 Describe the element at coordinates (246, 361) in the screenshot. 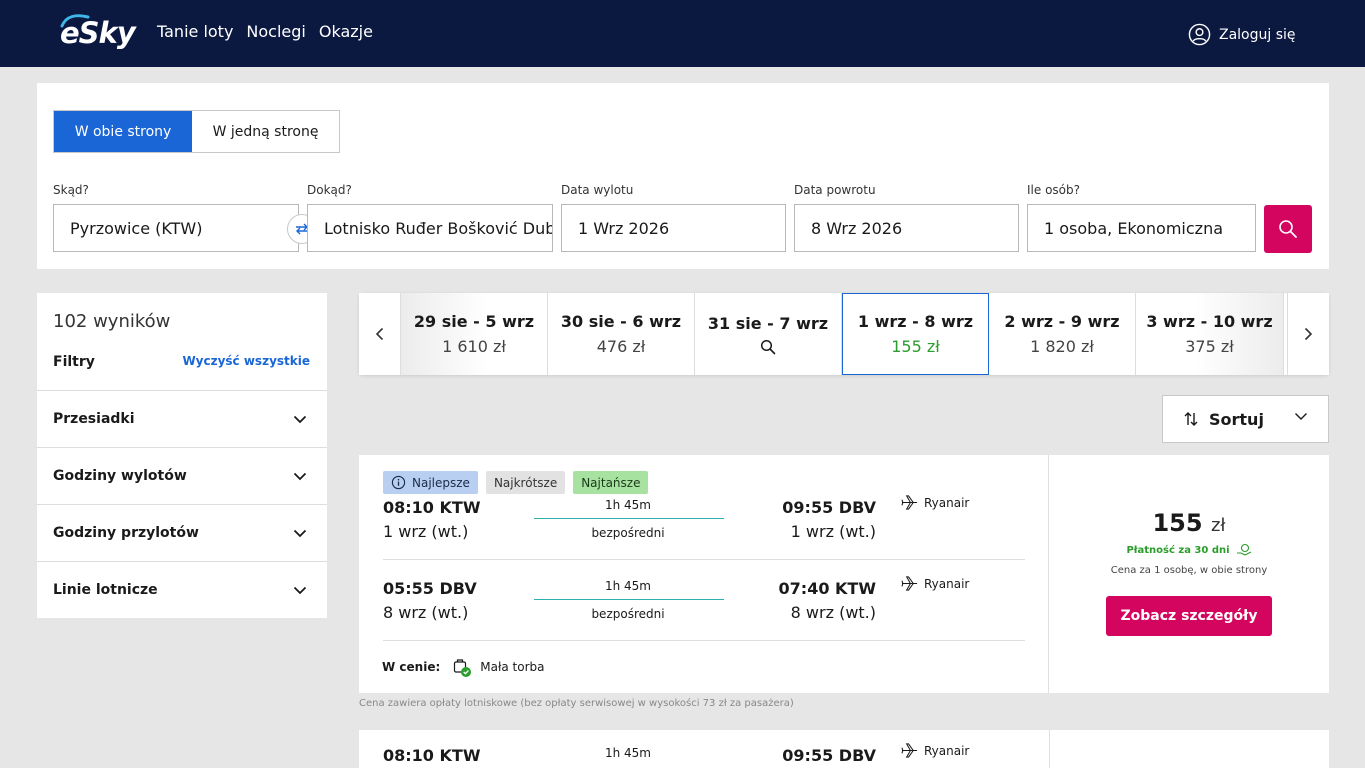

I see `clear-filters-link: Wyczyść wszystkie` at that location.